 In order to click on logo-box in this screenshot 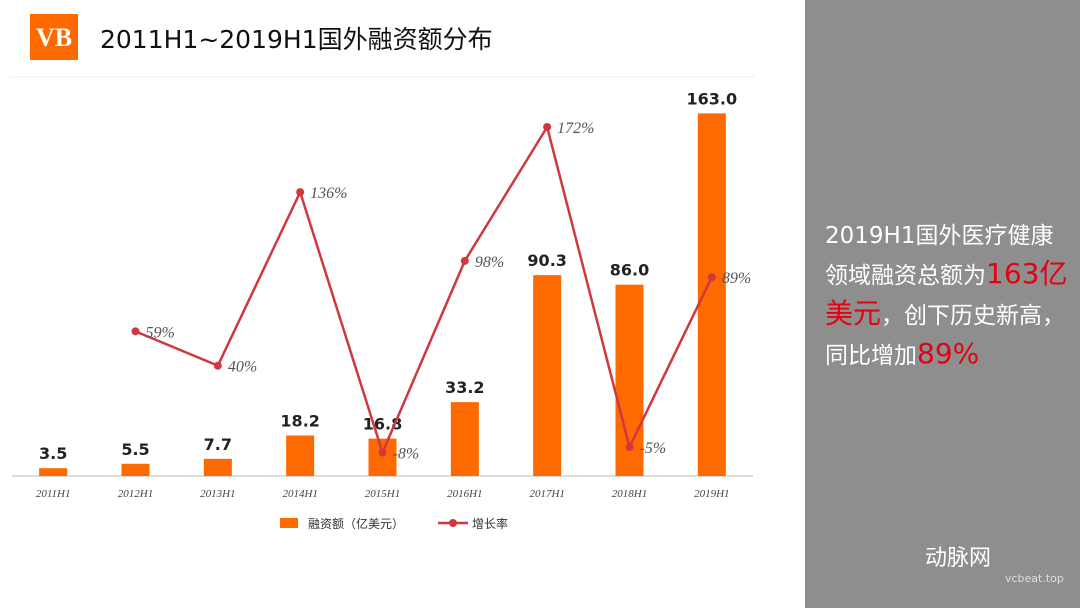, I will do `click(54, 37)`.